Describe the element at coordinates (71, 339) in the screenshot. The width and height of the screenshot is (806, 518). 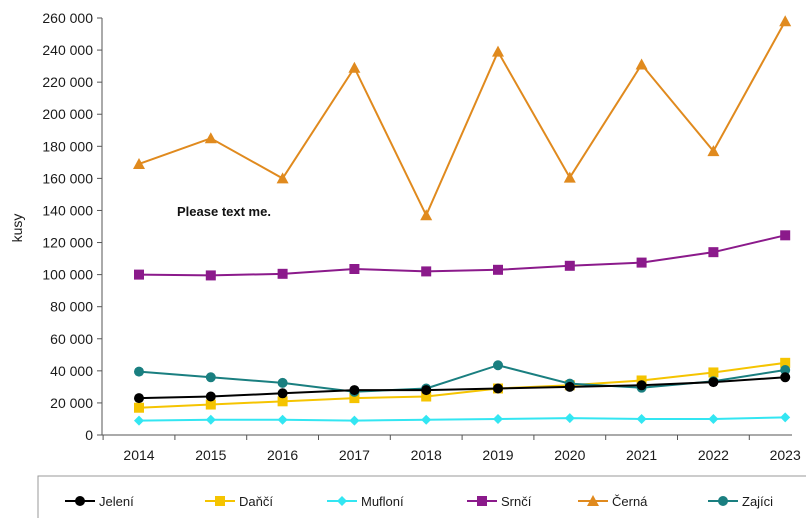
I see `y-tick-label: 60 000` at that location.